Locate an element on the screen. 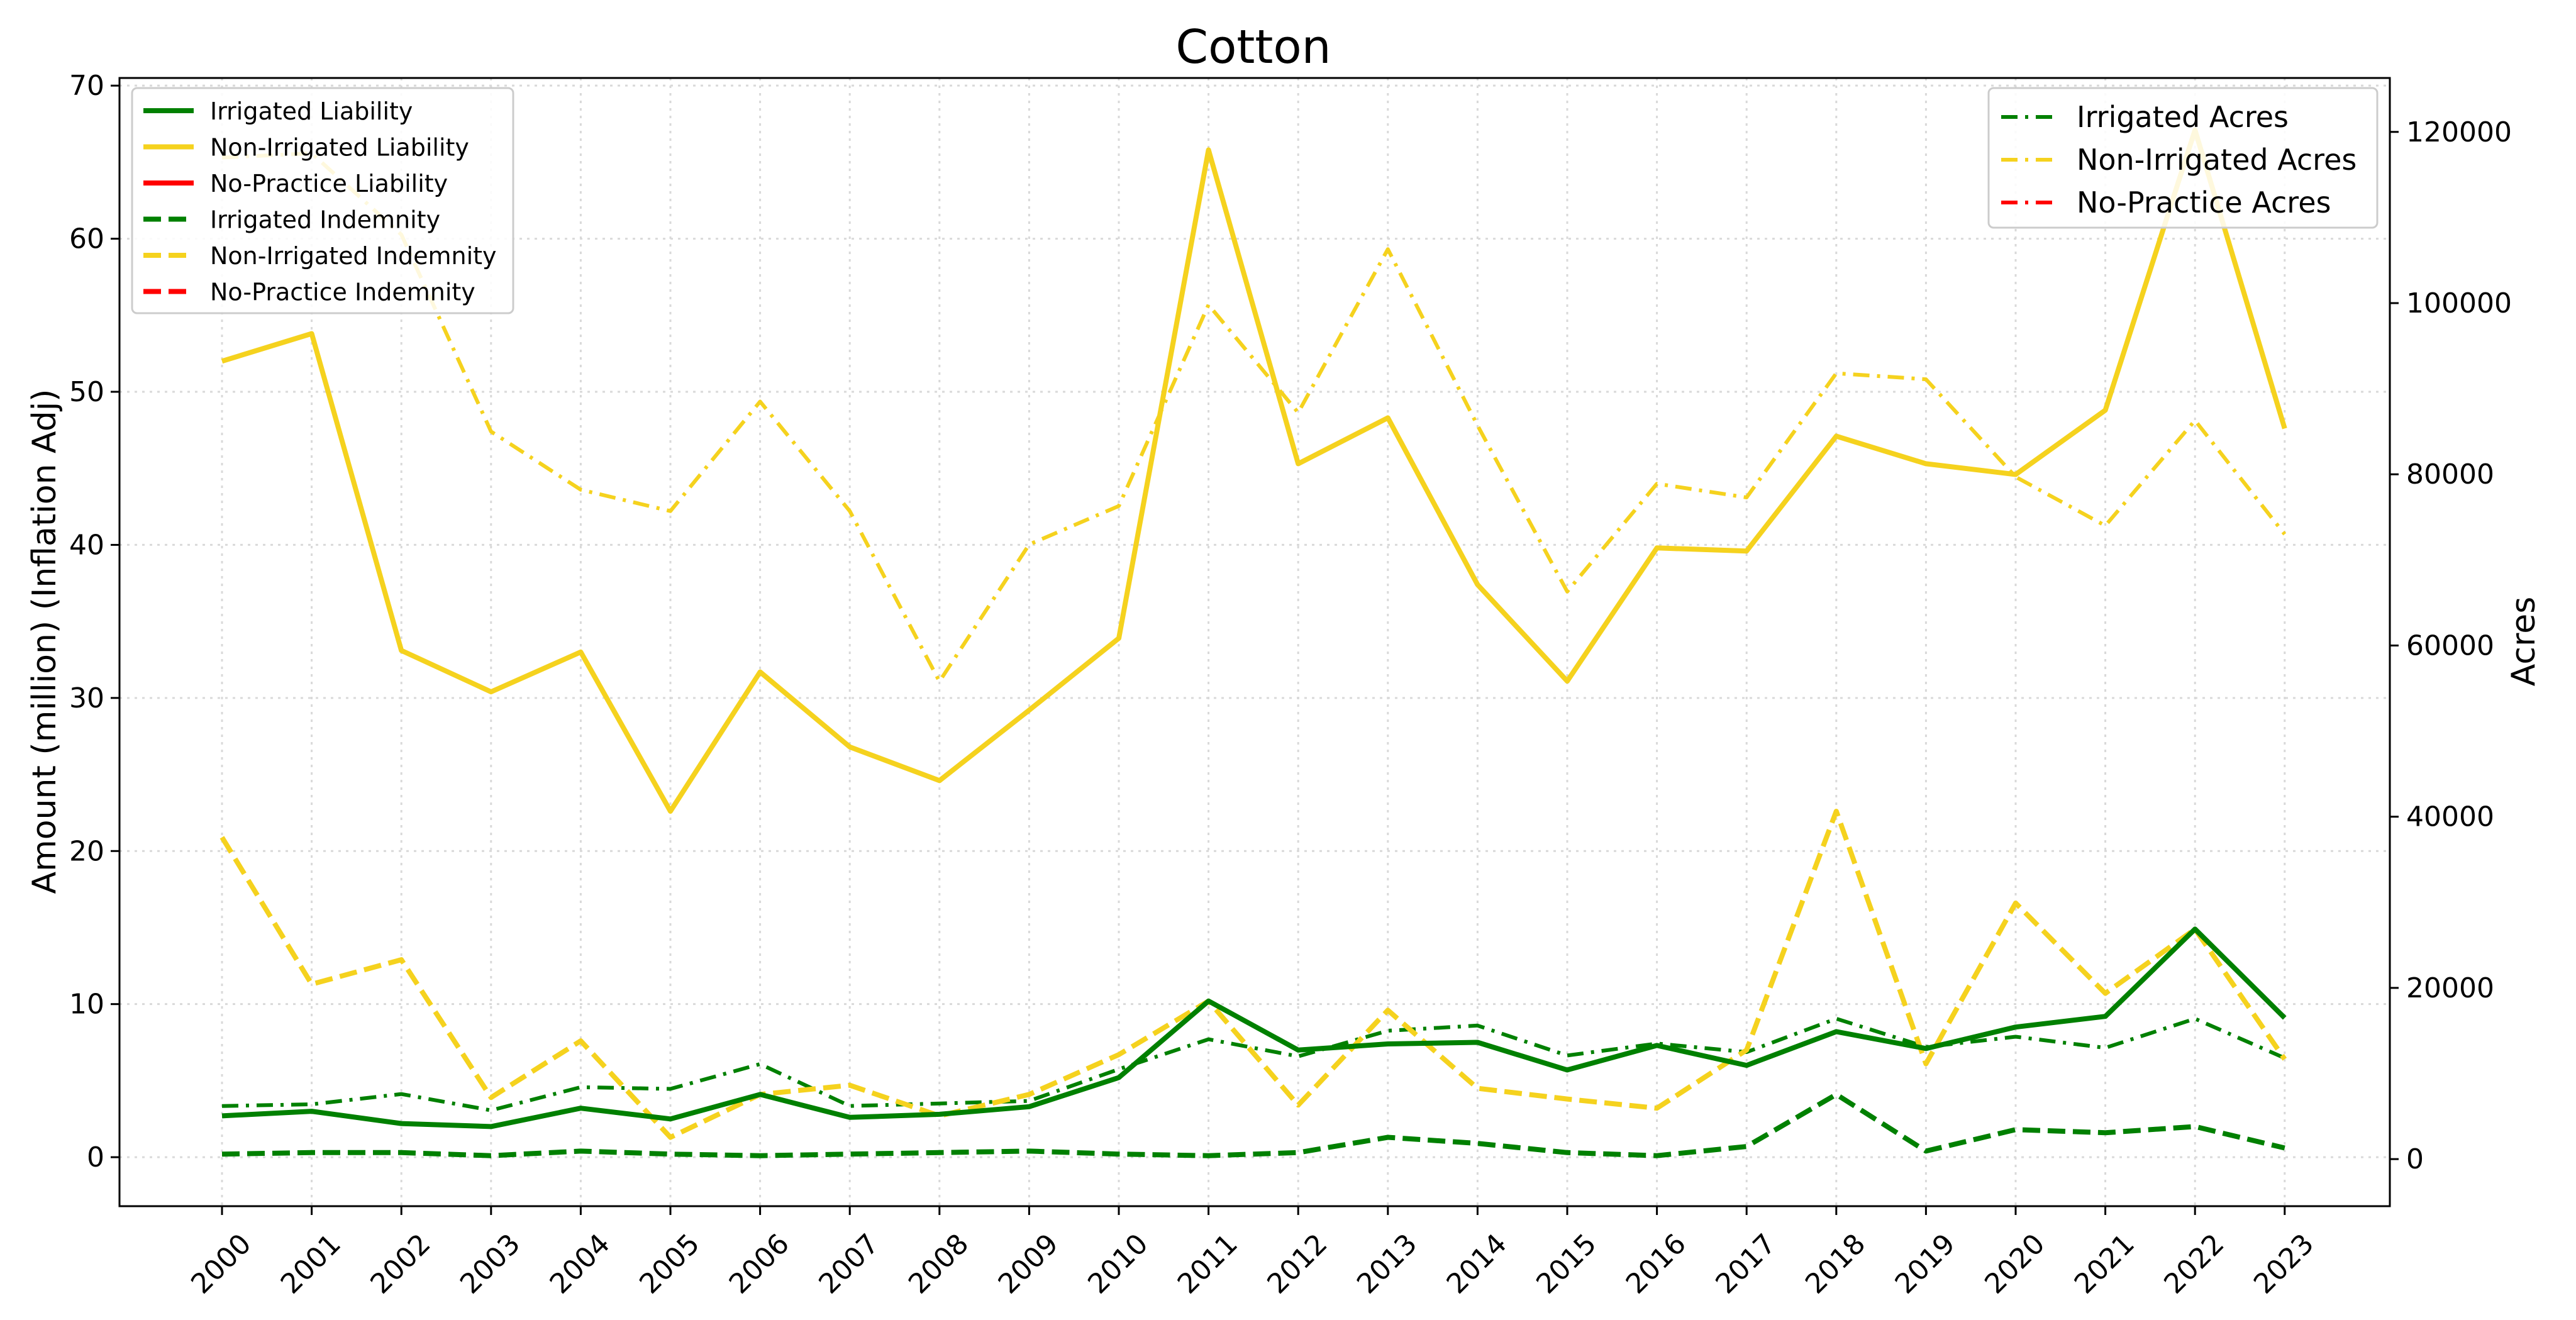 Image resolution: width=2576 pixels, height=1320 pixels. y-tick-label-left: 60 is located at coordinates (86, 239).